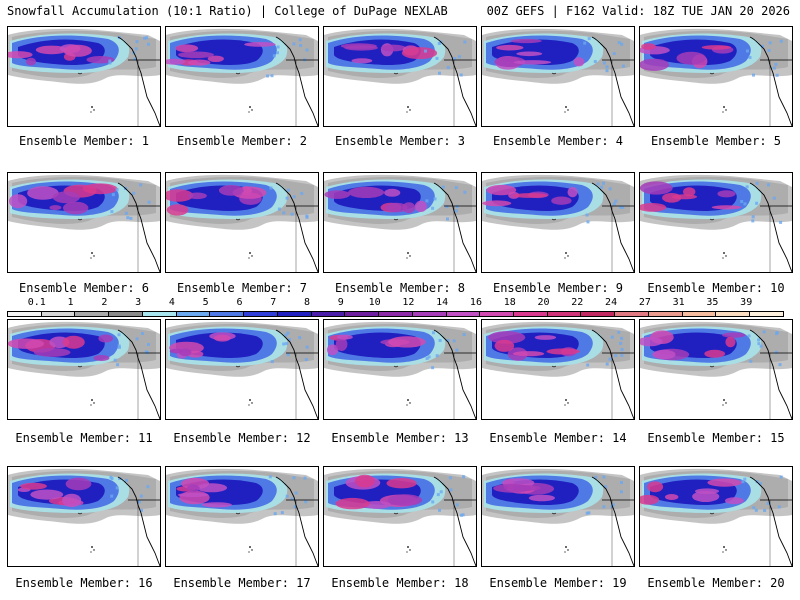  What do you see at coordinates (716, 141) in the screenshot?
I see `ensemble-member-label-5: Ensemble Member: 5` at bounding box center [716, 141].